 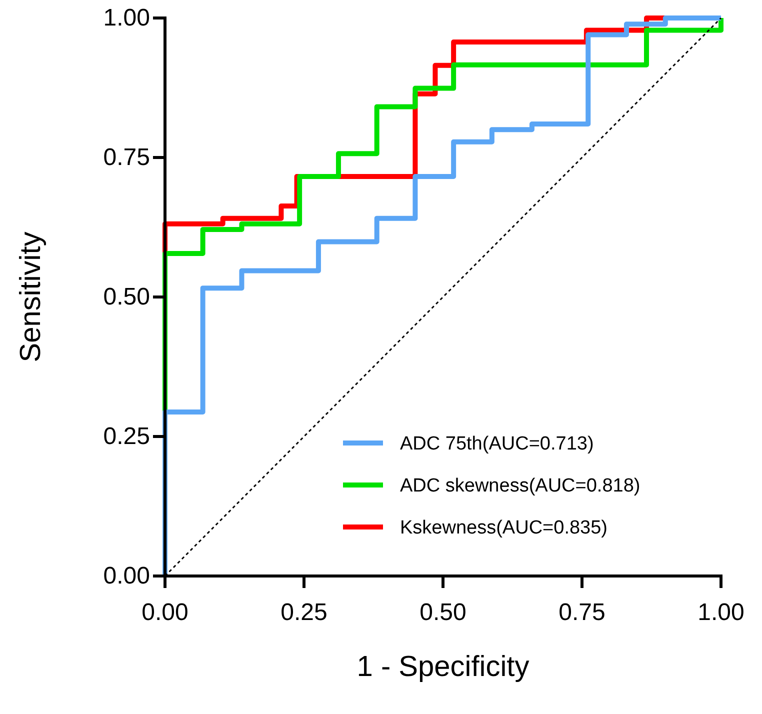 I want to click on y-axis-title: Sensitivity, so click(x=31, y=296).